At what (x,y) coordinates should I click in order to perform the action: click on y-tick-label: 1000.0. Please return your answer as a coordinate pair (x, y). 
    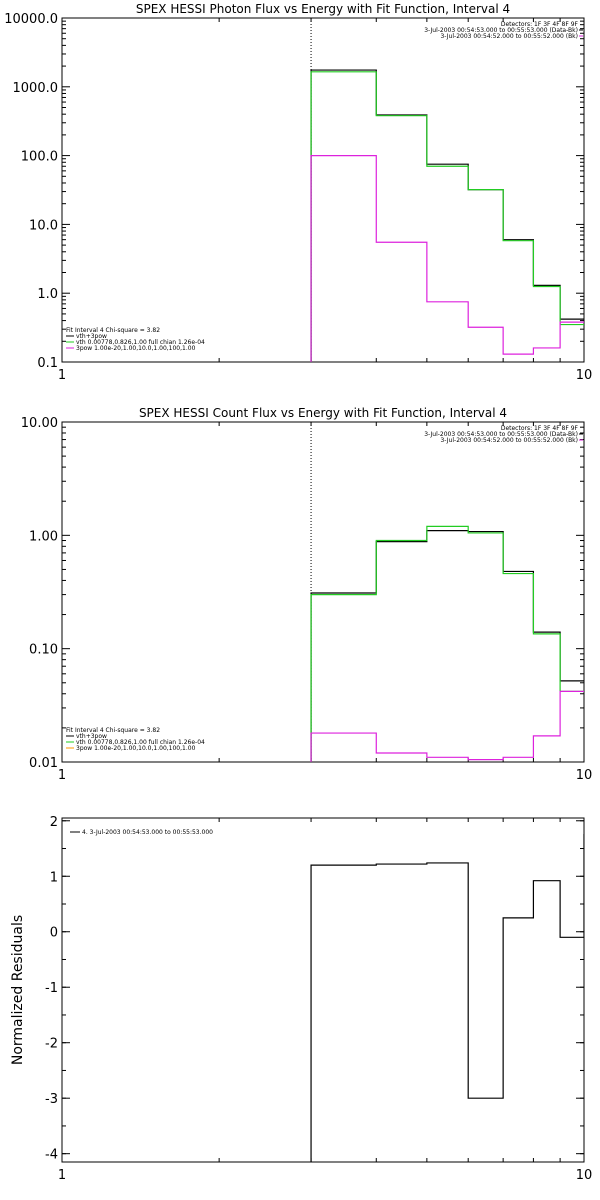
    Looking at the image, I should click on (36, 88).